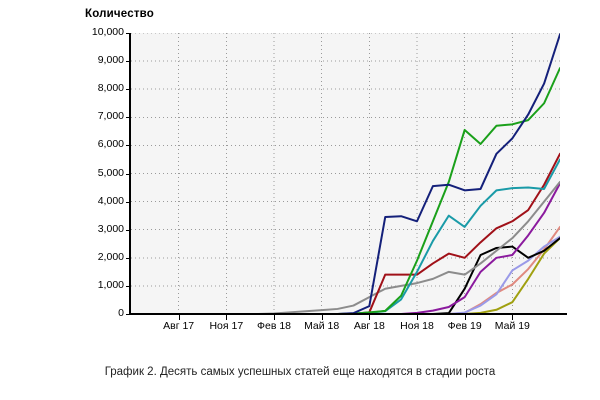 This screenshot has height=400, width=600. Describe the element at coordinates (464, 326) in the screenshot. I see `x-axis-tick-label: Фев 19` at that location.